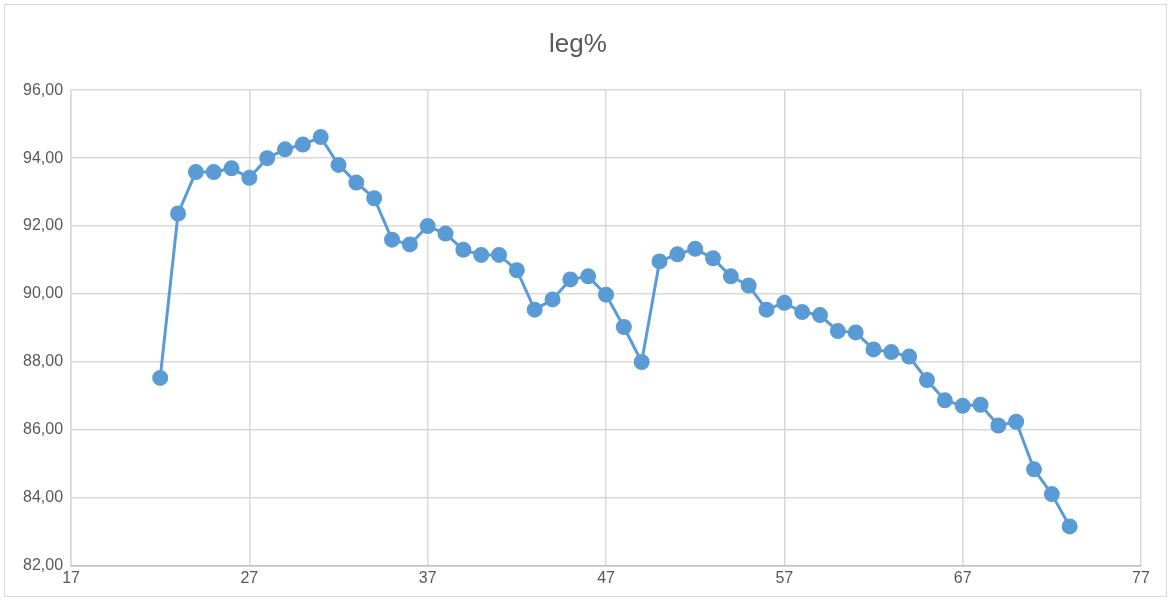  What do you see at coordinates (43, 565) in the screenshot?
I see `y-tick-label: 82,00` at bounding box center [43, 565].